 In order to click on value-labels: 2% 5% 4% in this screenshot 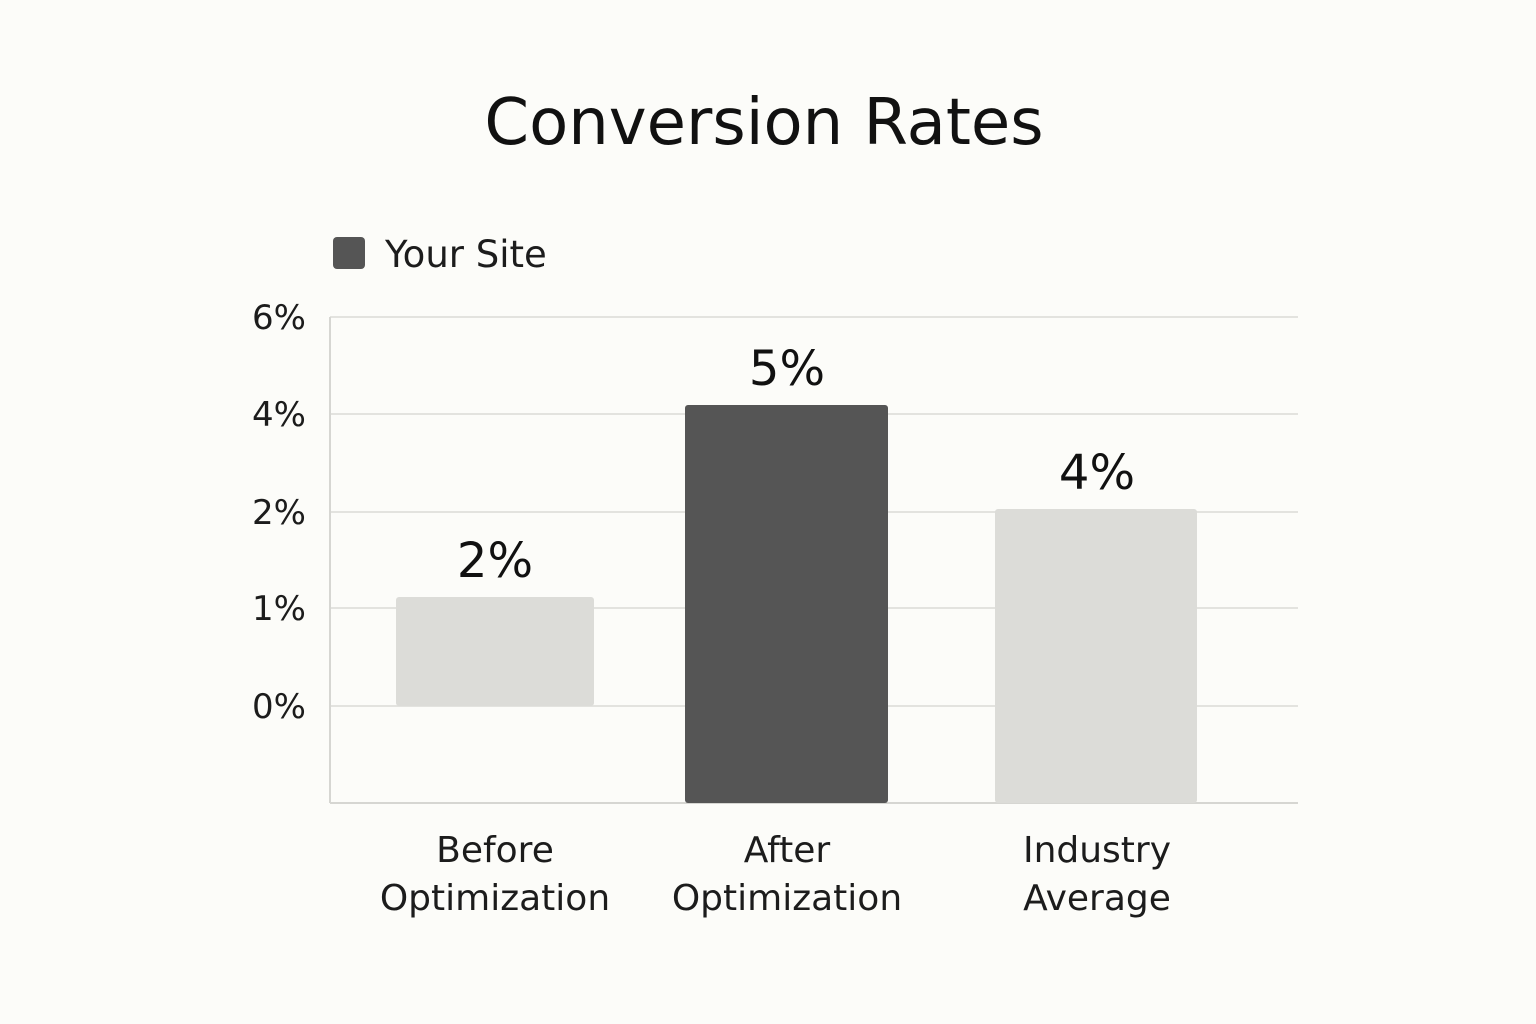, I will do `click(796, 465)`.